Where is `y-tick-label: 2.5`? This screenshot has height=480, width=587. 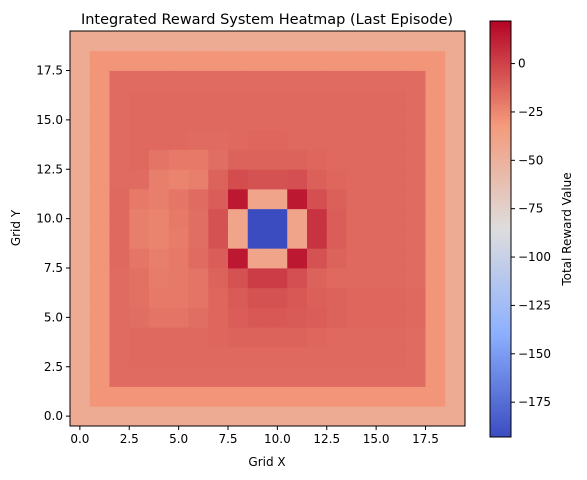 y-tick-label: 2.5 is located at coordinates (53, 367).